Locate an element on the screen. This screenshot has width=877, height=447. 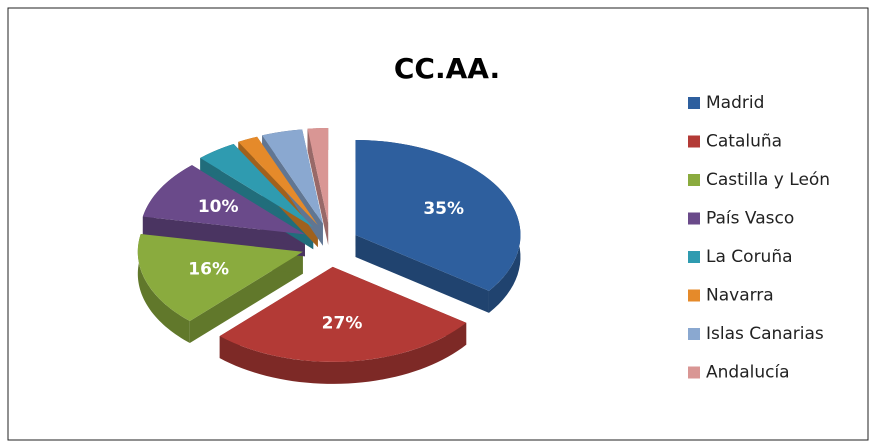
data-label: 27% is located at coordinates (342, 324).